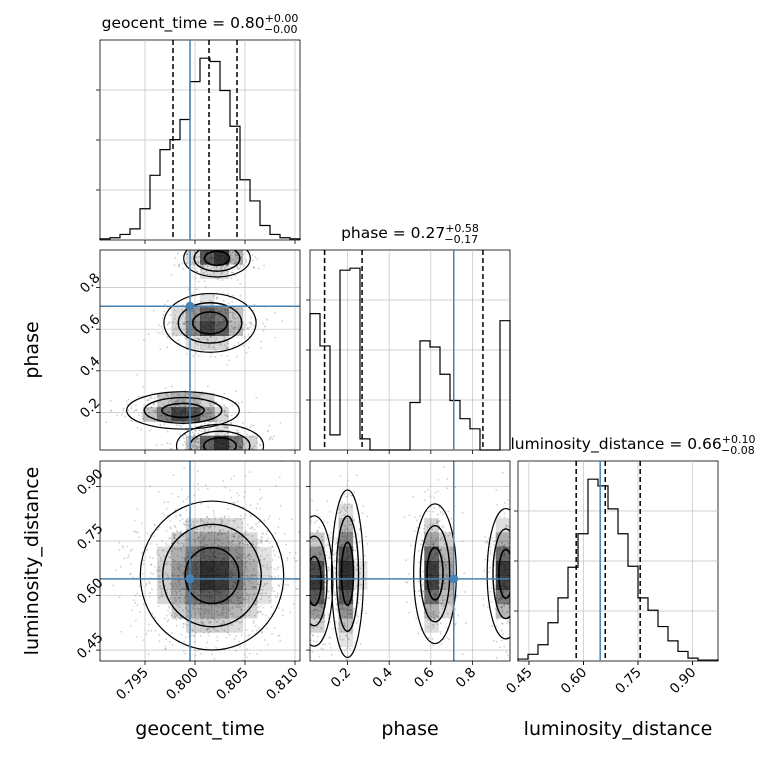 The image size is (760, 760). What do you see at coordinates (519, 681) in the screenshot?
I see `x-tick-label: 0.45` at bounding box center [519, 681].